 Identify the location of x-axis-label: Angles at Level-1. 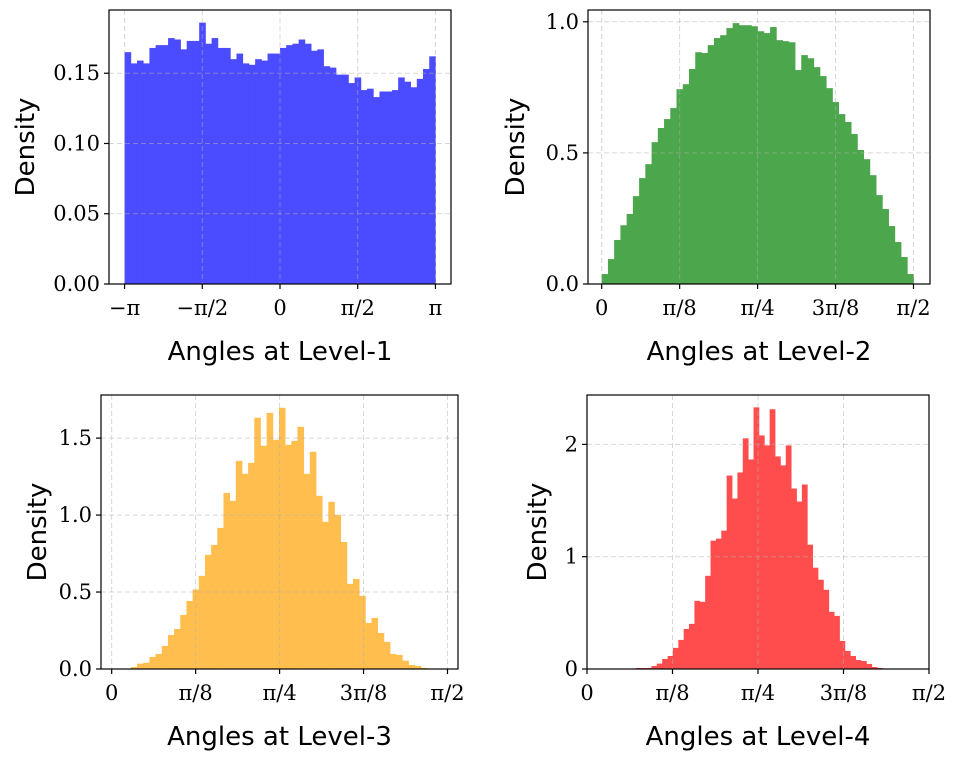
(280, 352).